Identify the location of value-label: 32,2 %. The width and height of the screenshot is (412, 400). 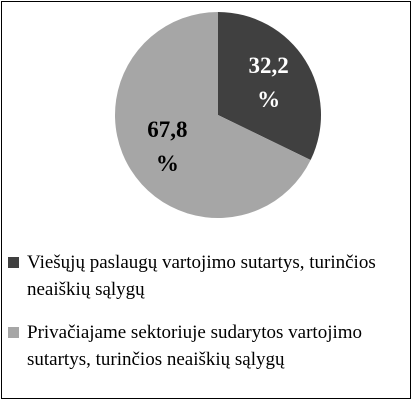
(268, 83).